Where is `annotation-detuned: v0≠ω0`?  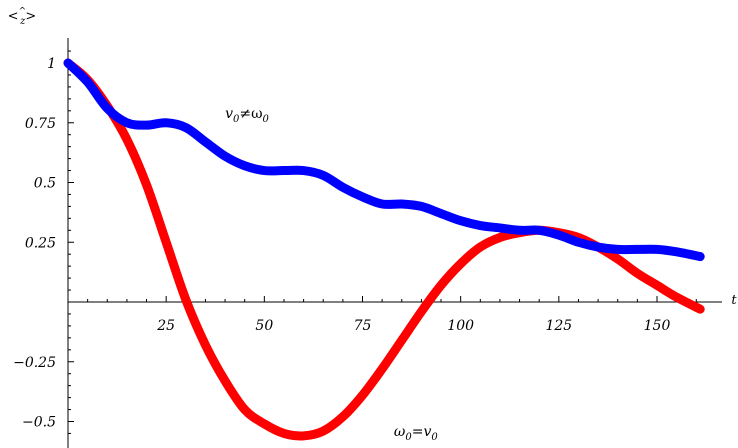
annotation-detuned: v0≠ω0 is located at coordinates (247, 115).